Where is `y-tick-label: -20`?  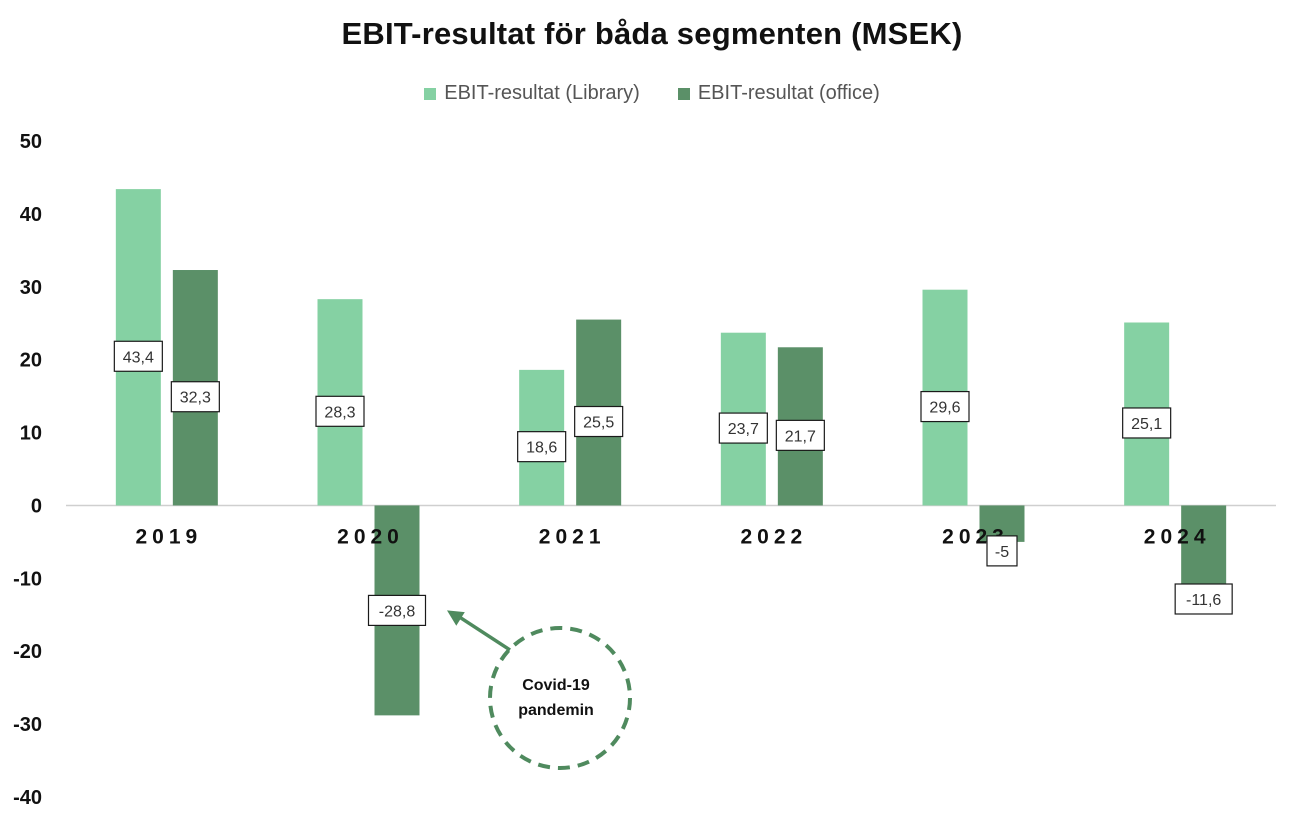
y-tick-label: -20 is located at coordinates (27, 652).